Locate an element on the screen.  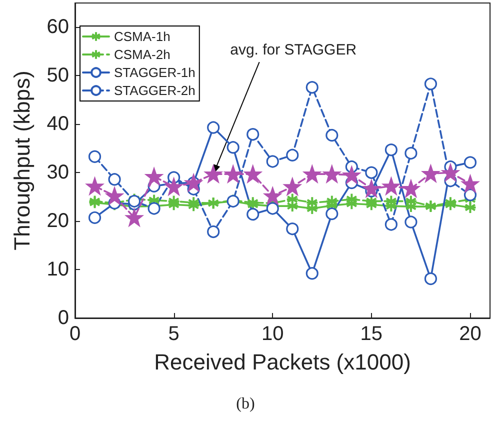
annotation: avg. for STAGGER is located at coordinates (293, 50).